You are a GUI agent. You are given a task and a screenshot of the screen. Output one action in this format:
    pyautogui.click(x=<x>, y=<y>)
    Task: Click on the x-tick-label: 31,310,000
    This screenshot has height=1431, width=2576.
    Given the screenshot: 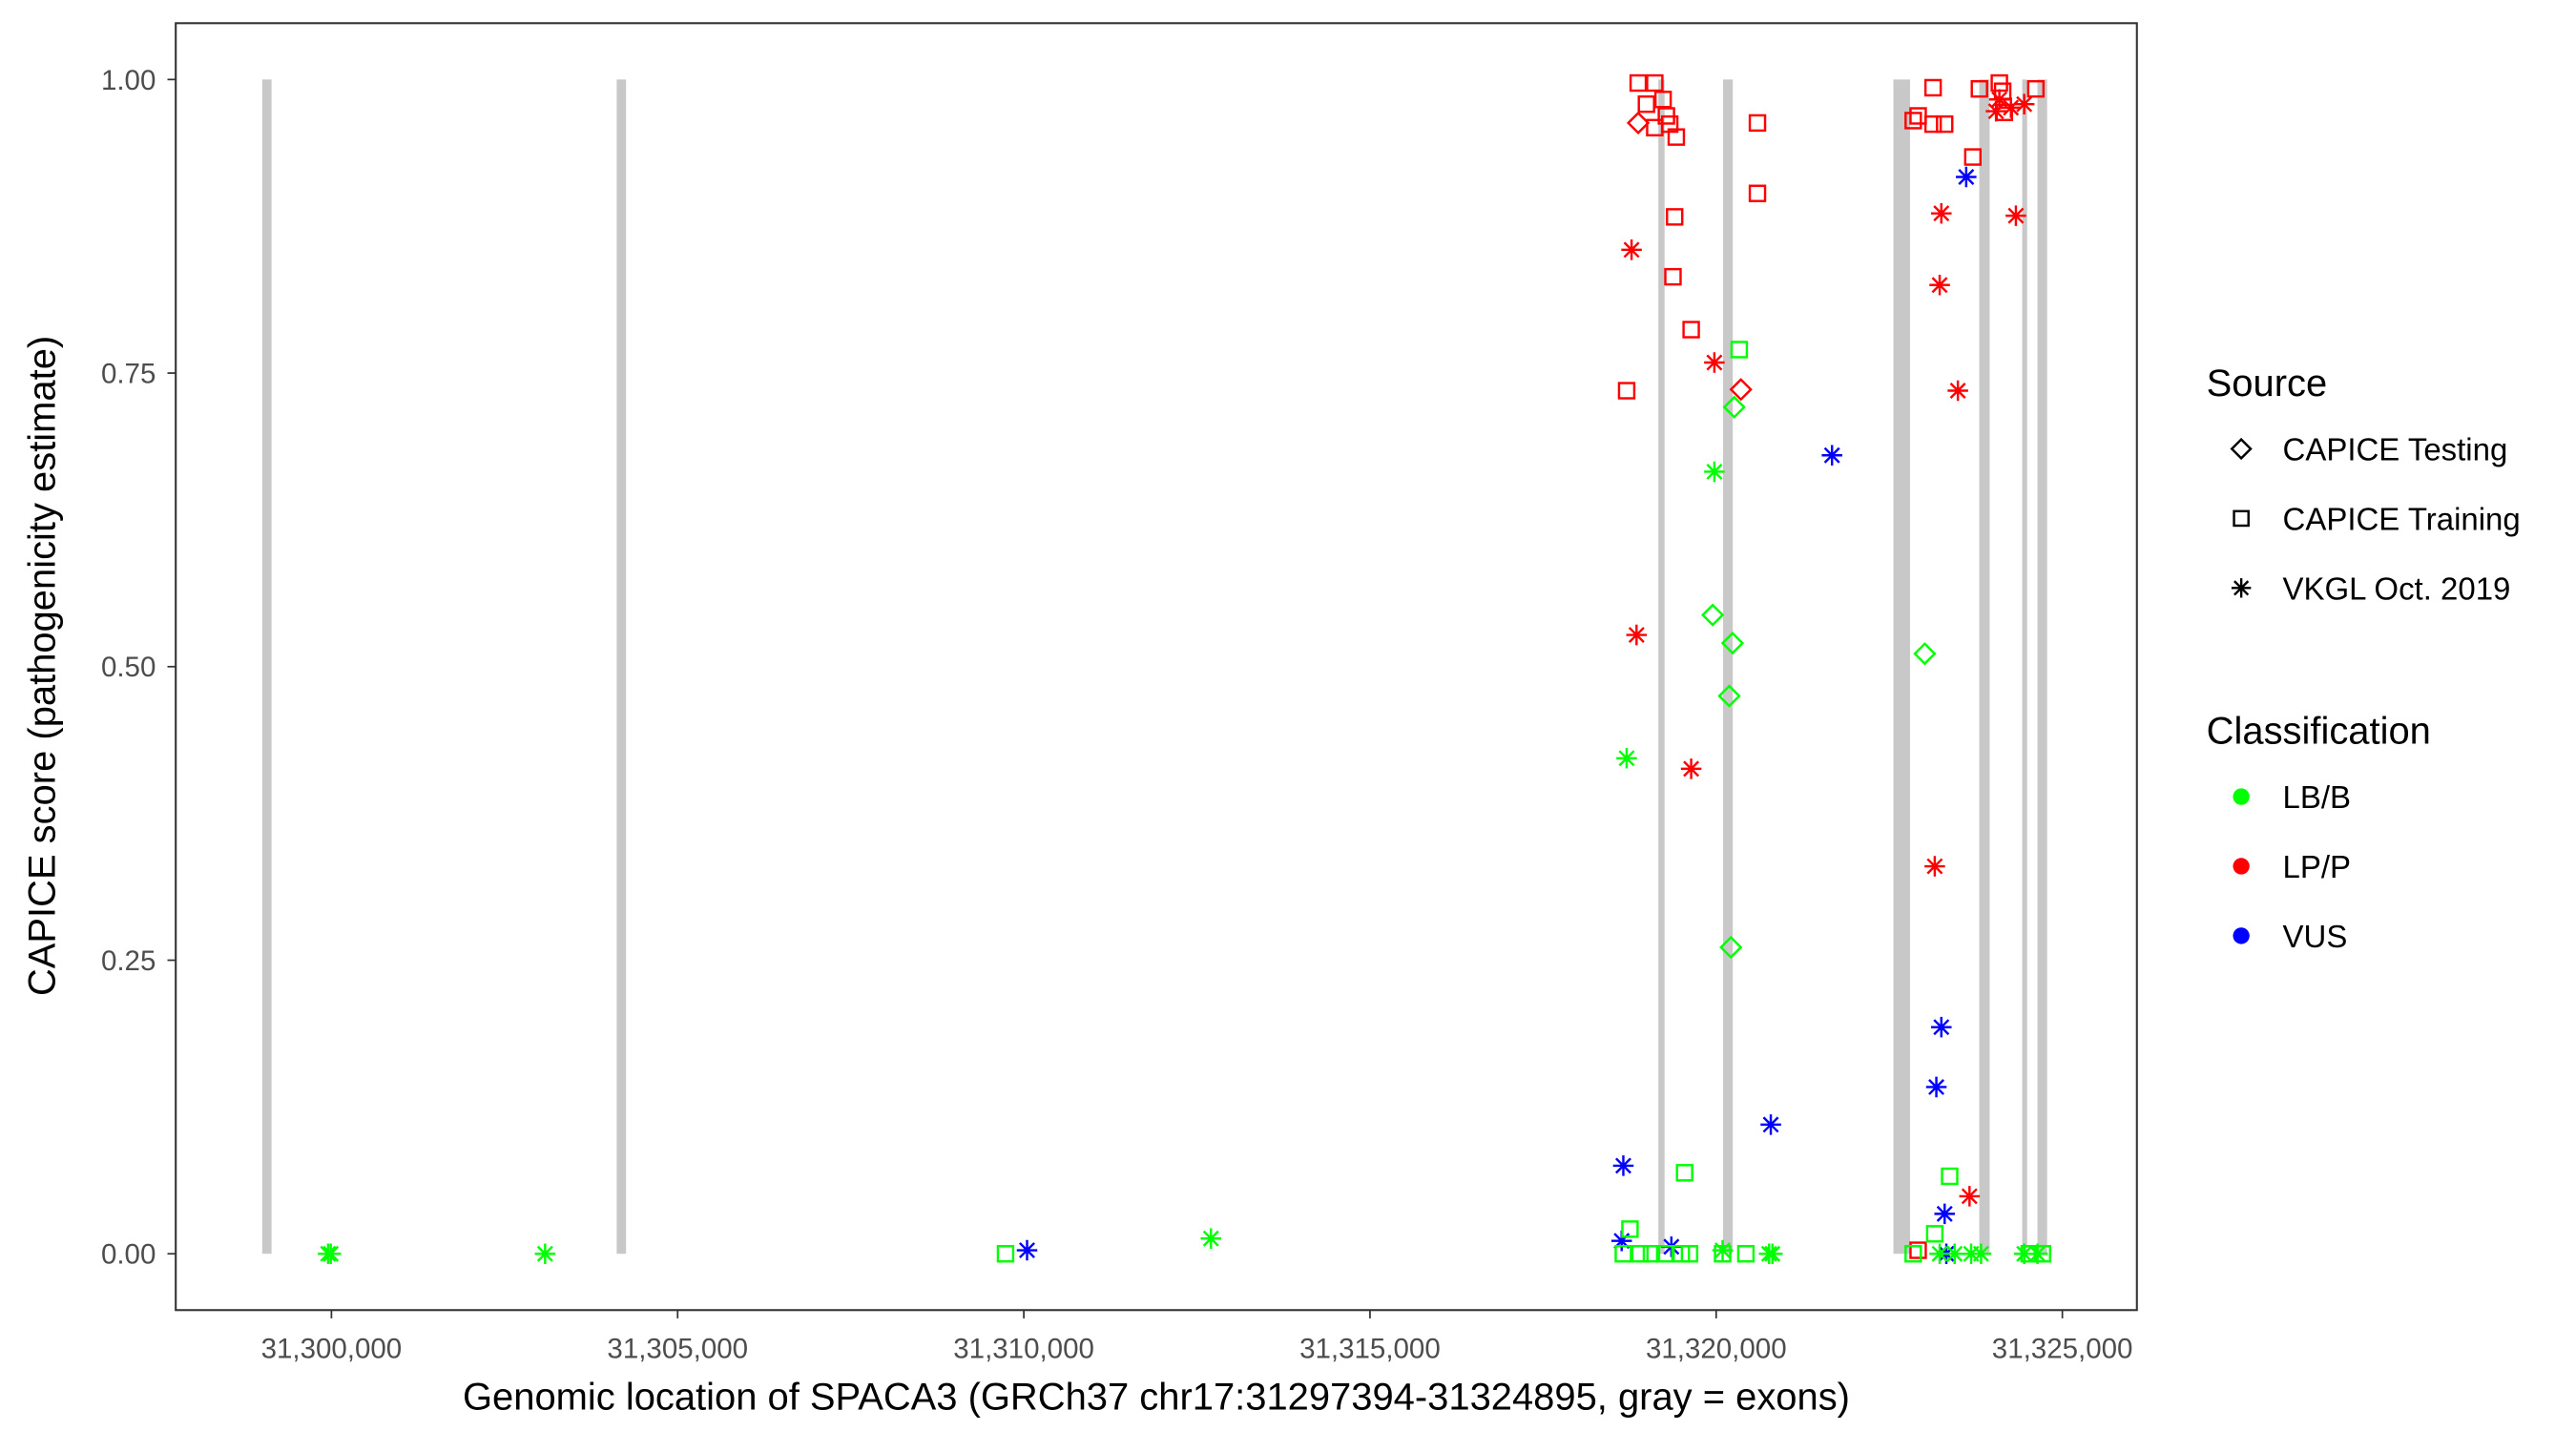 What is the action you would take?
    pyautogui.click(x=1023, y=1349)
    